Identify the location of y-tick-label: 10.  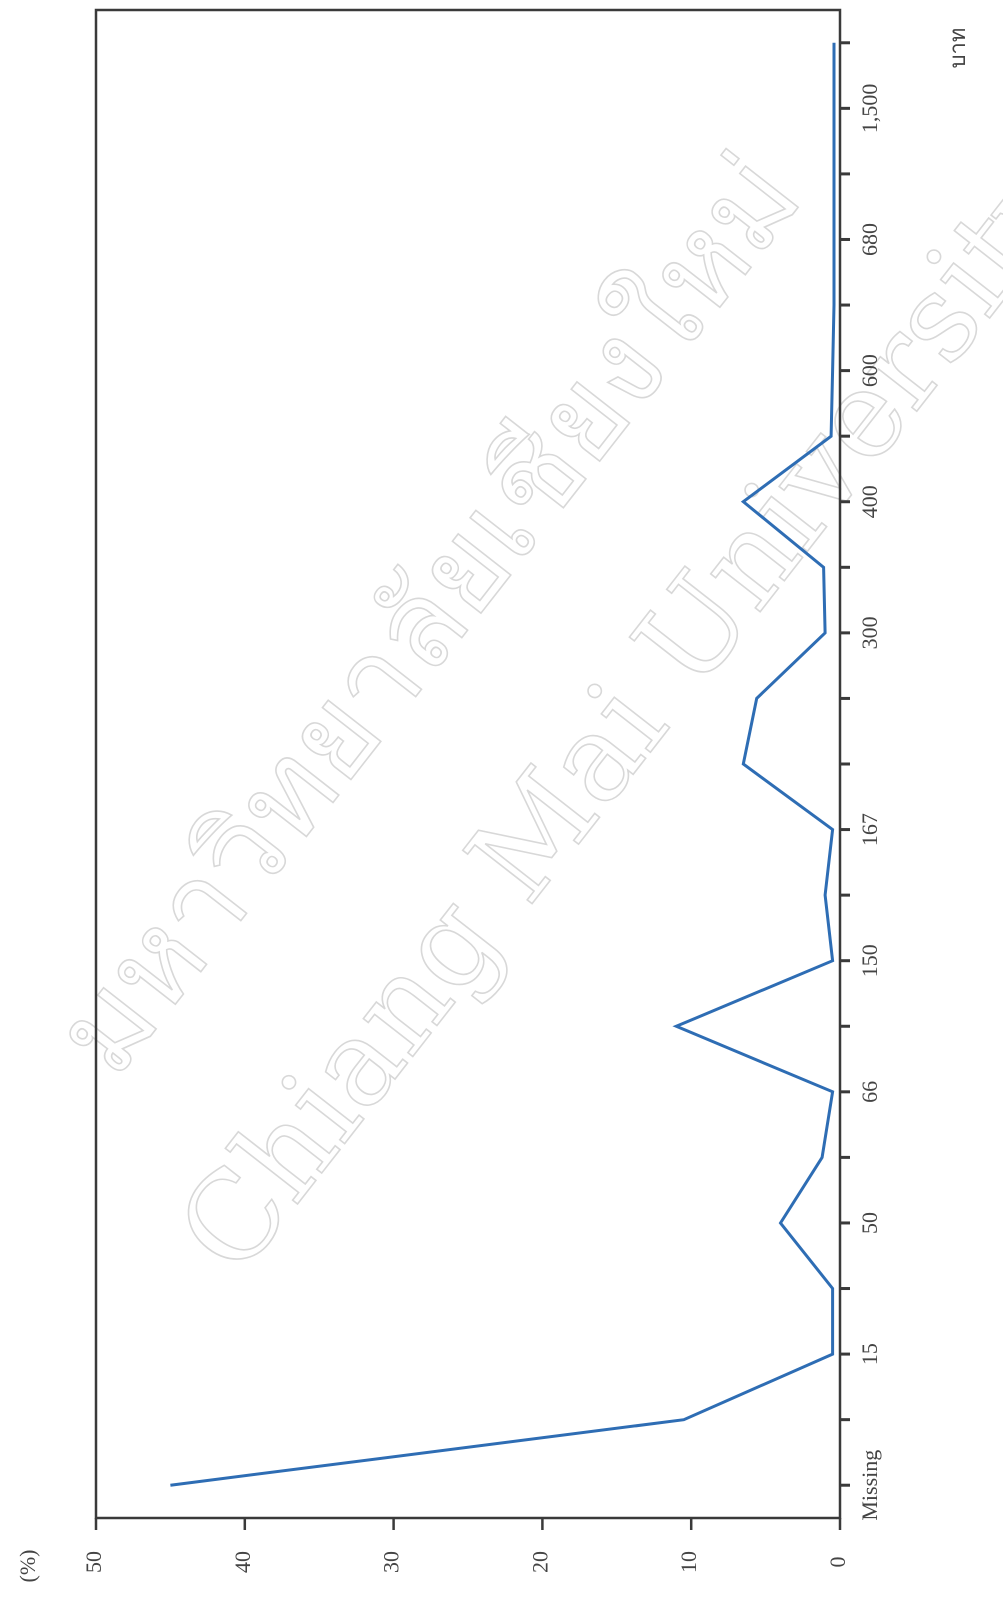
(688, 1562).